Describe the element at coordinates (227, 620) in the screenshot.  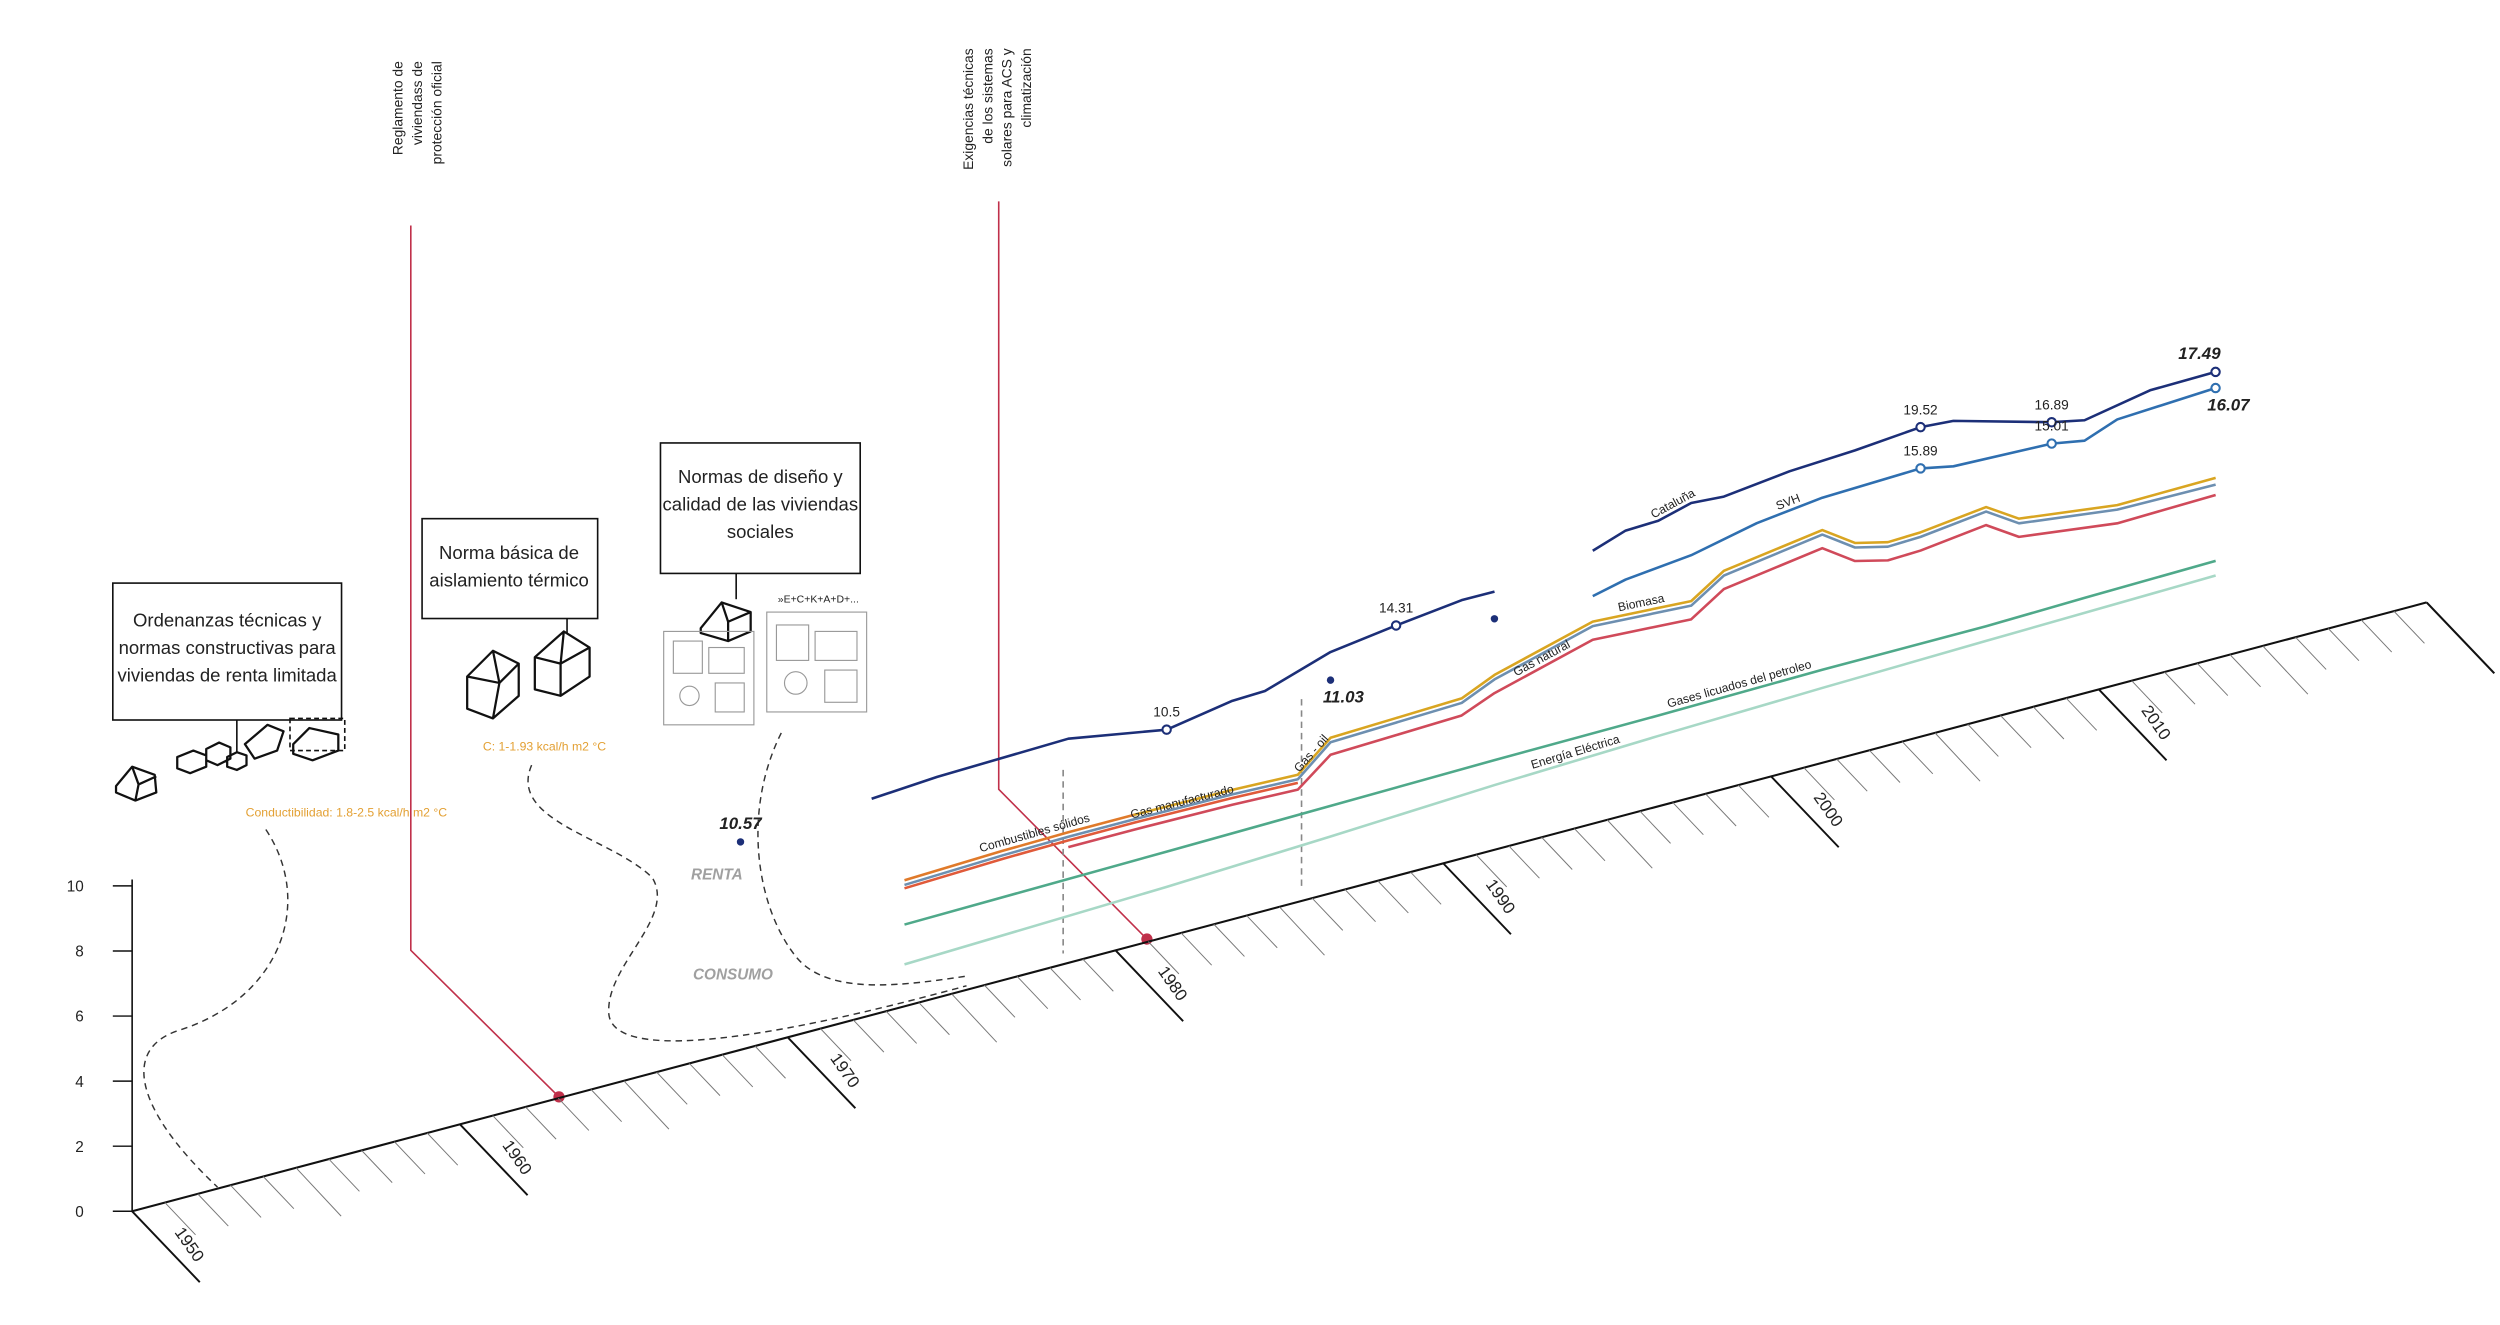
I see `box-text: Ordenanzas técnicas y` at that location.